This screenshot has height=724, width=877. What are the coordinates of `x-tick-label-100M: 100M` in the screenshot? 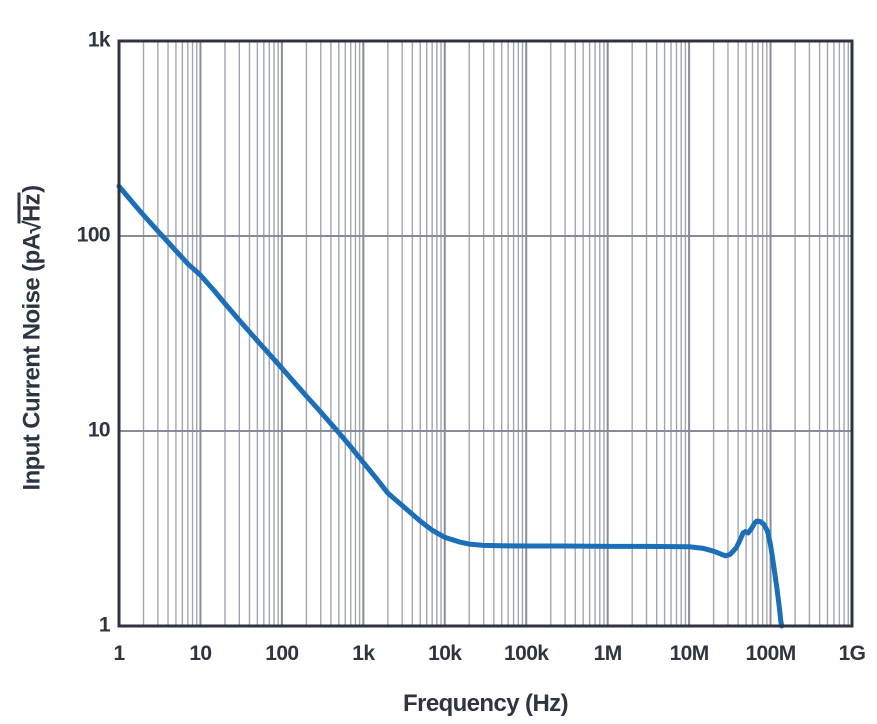 It's located at (770, 653).